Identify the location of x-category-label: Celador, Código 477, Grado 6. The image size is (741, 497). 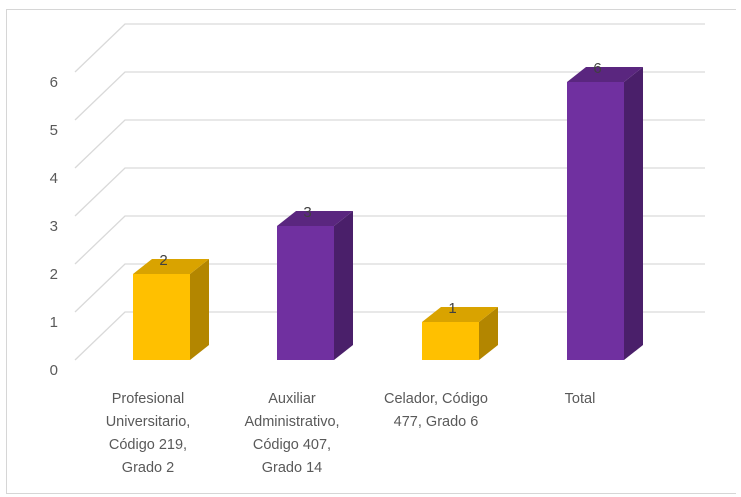
(436, 410).